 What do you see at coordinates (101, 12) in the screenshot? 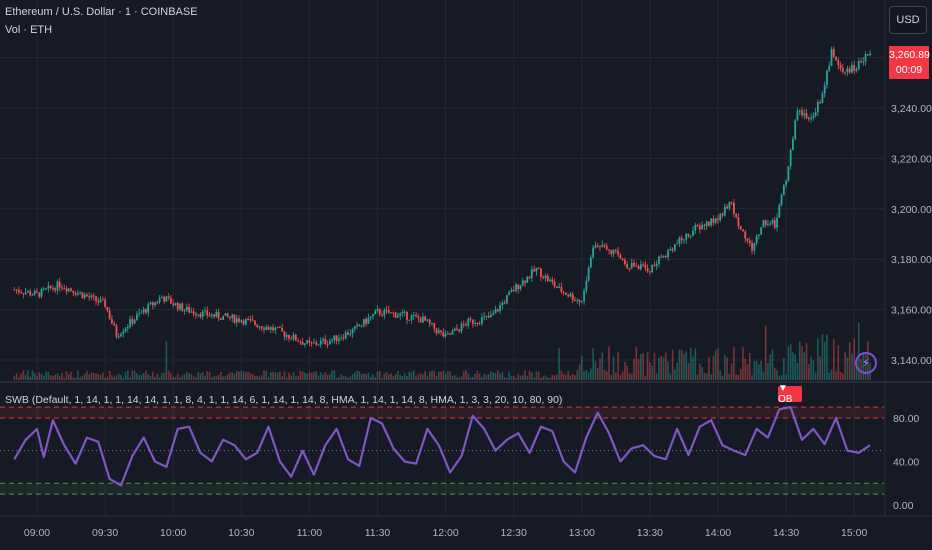
I see `symbol-title: Ethereum / U.S. Dollar · 1 · COINBASE` at bounding box center [101, 12].